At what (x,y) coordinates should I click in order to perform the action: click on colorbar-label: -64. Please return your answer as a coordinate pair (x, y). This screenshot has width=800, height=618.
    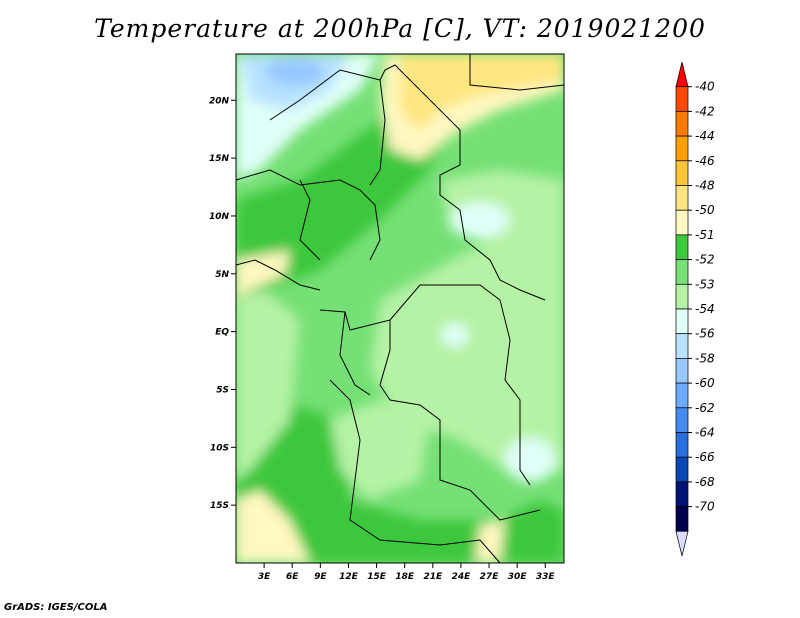
    Looking at the image, I should click on (705, 433).